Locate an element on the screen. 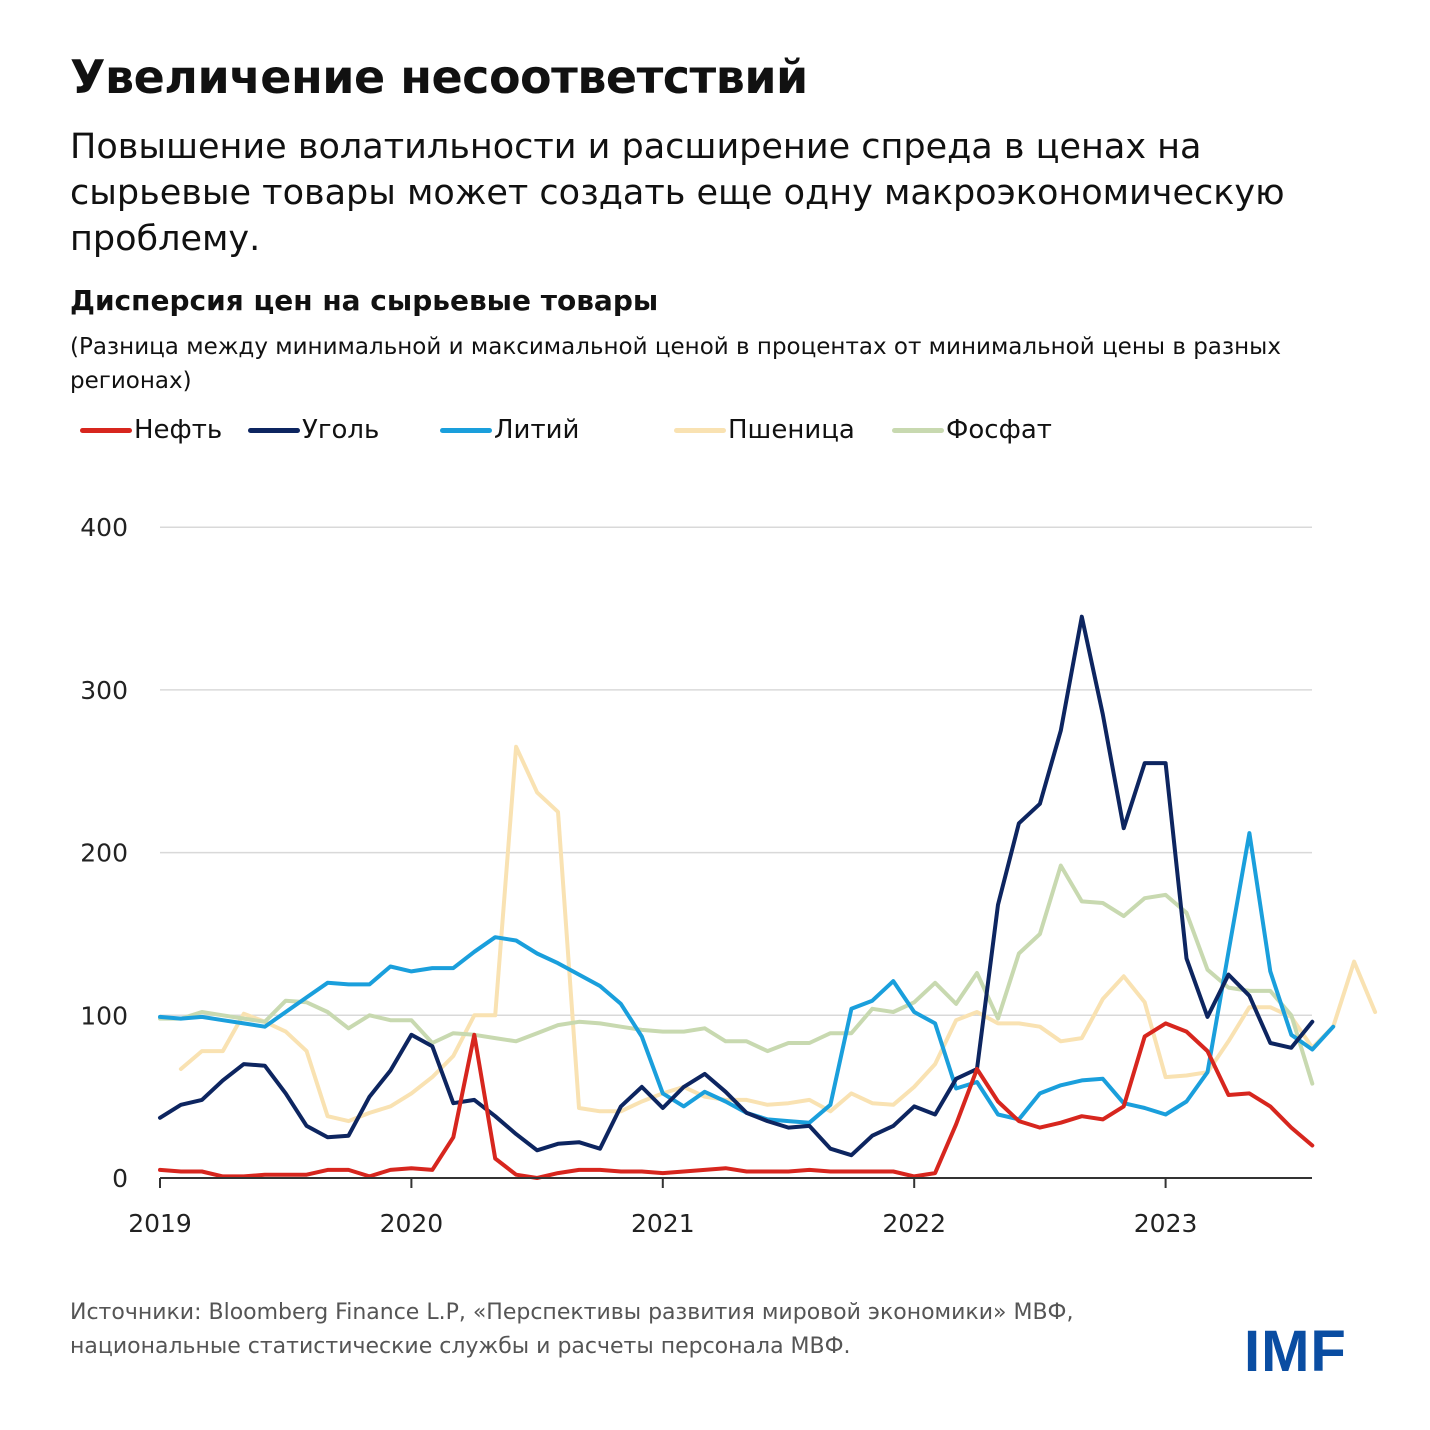 This screenshot has width=1430, height=1430. legend-item-lithium: Литий is located at coordinates (509, 430).